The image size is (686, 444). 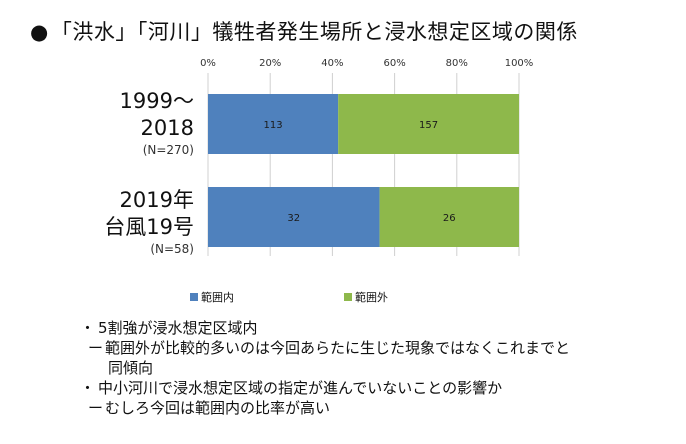 What do you see at coordinates (218, 408) in the screenshot?
I see `note-sub-text: むしろ今回は範囲内の比率が高い` at bounding box center [218, 408].